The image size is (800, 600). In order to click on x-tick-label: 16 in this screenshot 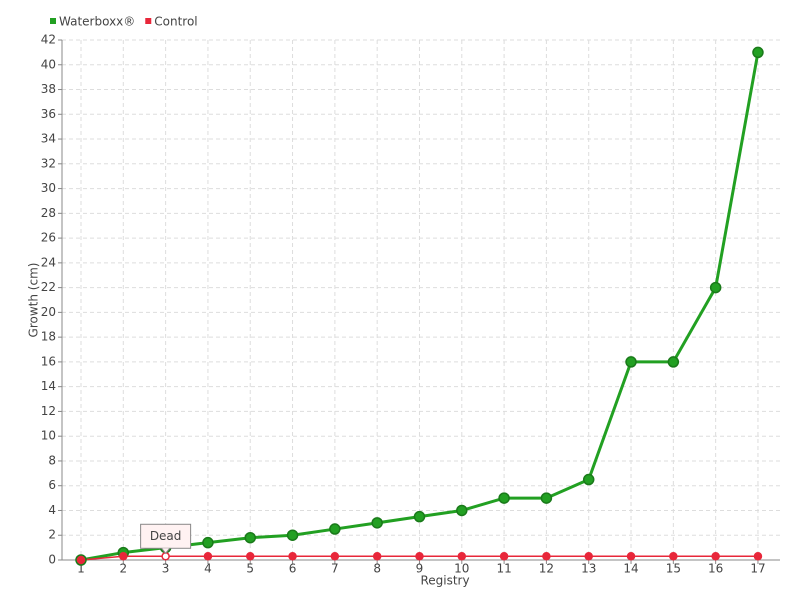, I will do `click(715, 569)`.